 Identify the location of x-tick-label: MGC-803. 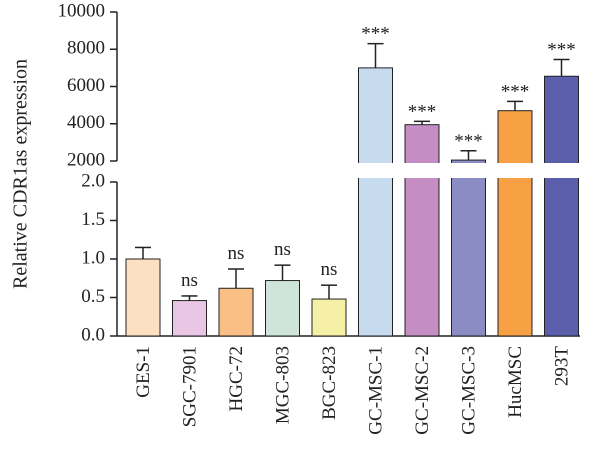
(283, 385).